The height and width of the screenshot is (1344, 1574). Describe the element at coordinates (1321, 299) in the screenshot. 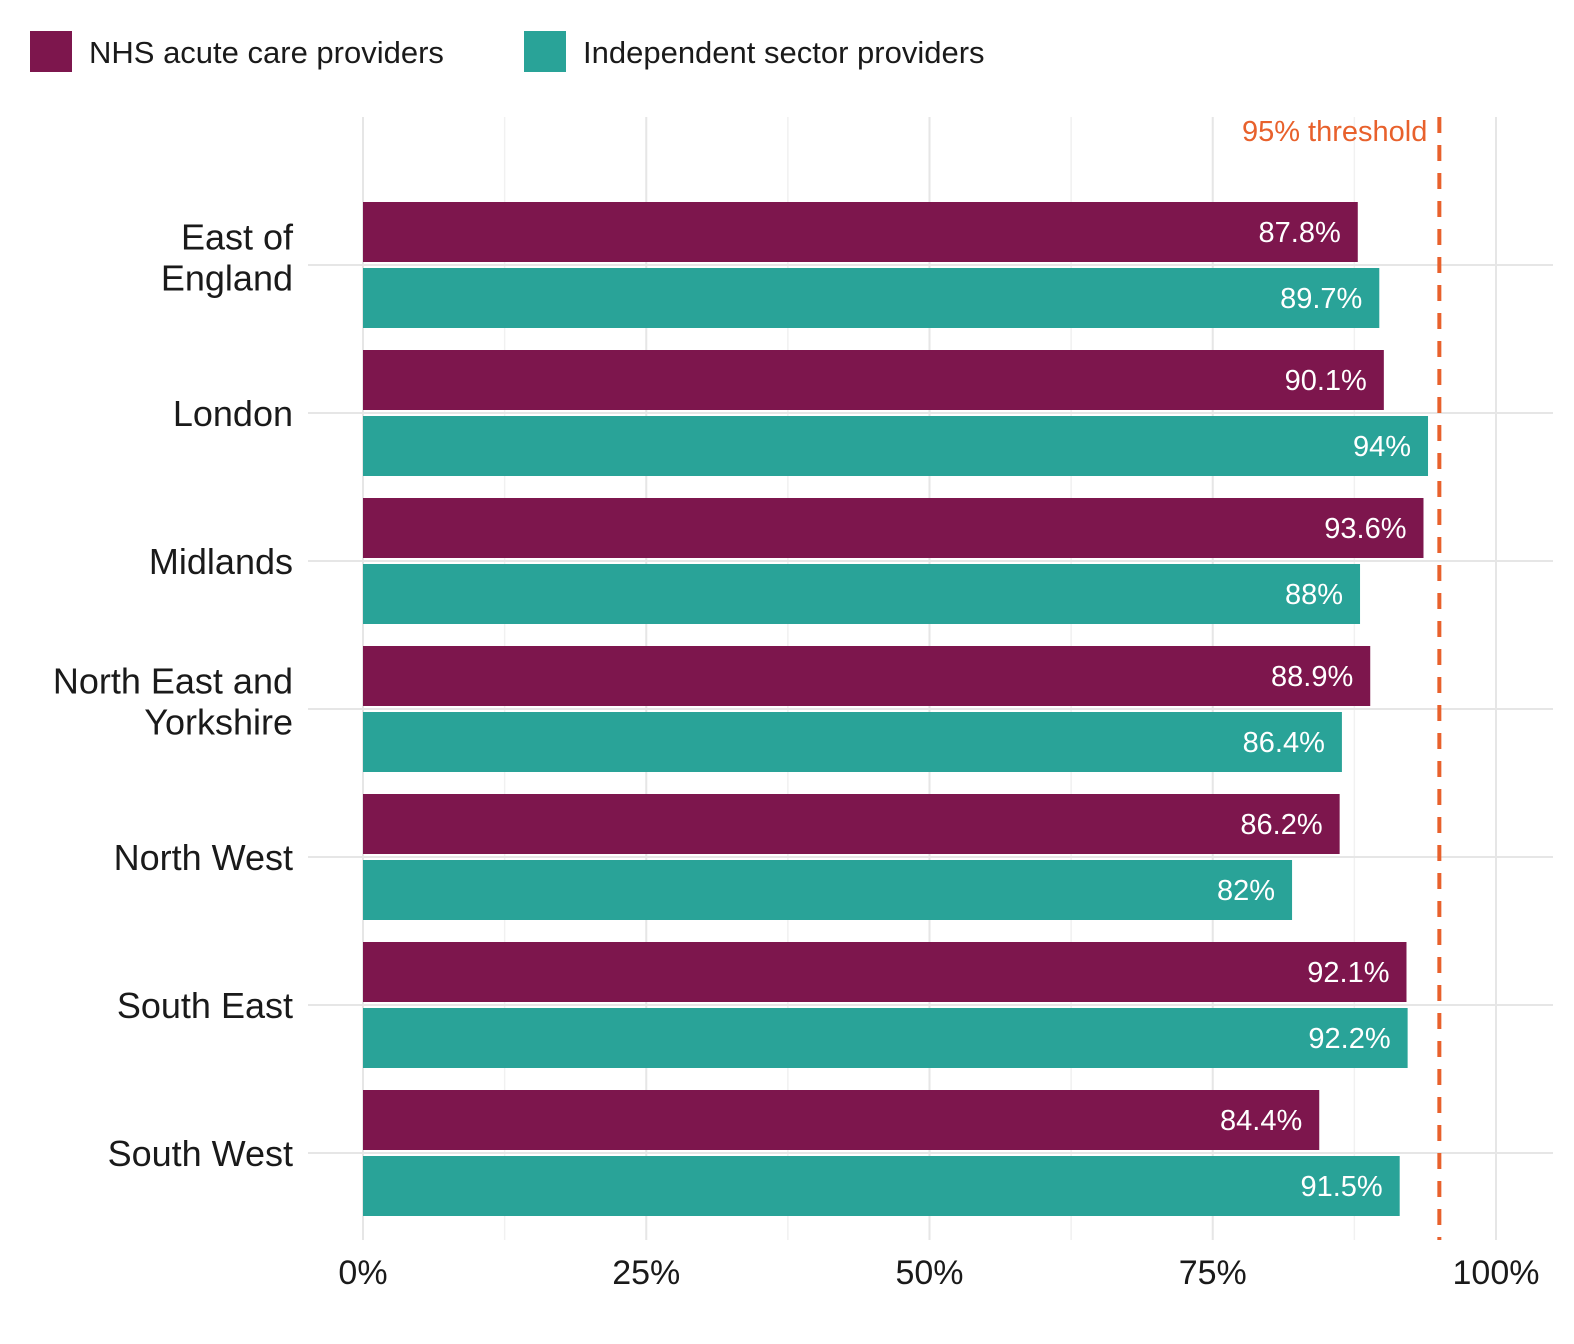

I see `bar-value-label: 89.7%` at that location.